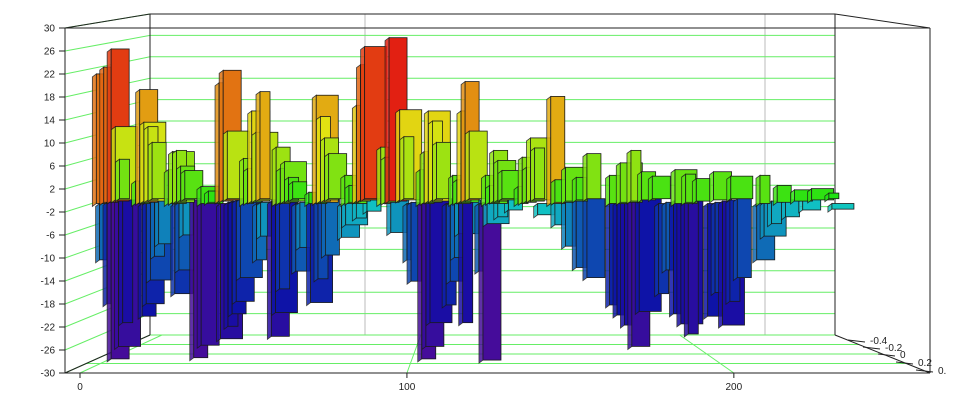  What do you see at coordinates (48, 351) in the screenshot?
I see `y-tick-label: -26` at bounding box center [48, 351].